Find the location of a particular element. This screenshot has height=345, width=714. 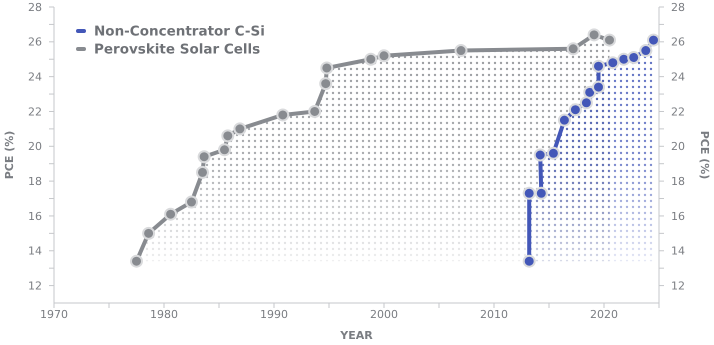

y-tick-label: 12 is located at coordinates (35, 285).